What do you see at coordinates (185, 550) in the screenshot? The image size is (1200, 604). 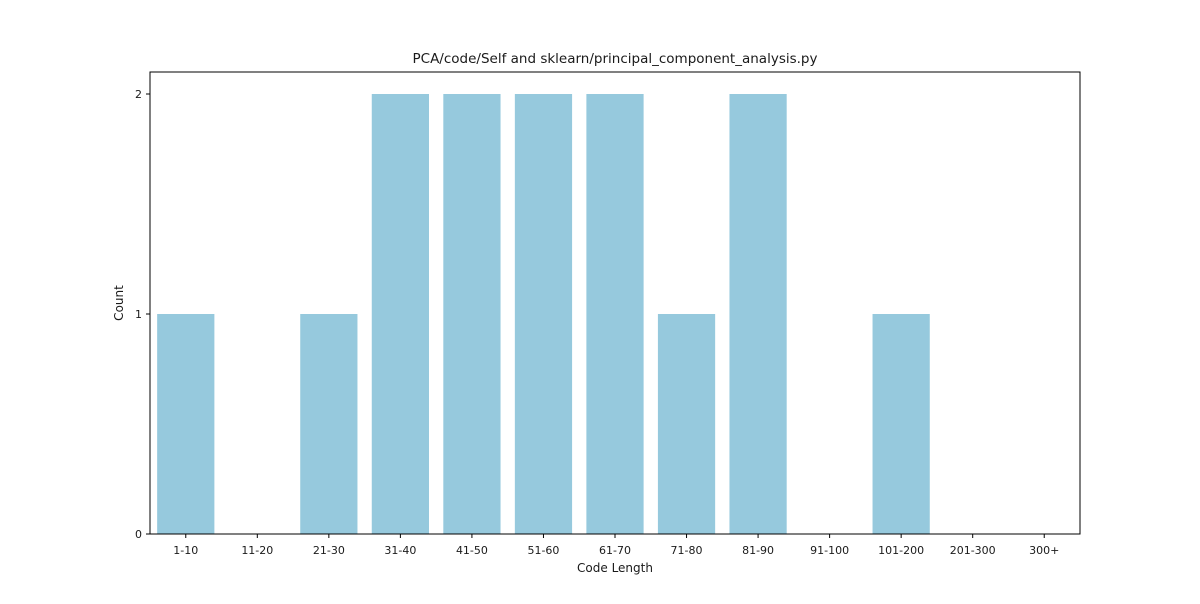 I see `x-tick-label: 1-10` at bounding box center [185, 550].